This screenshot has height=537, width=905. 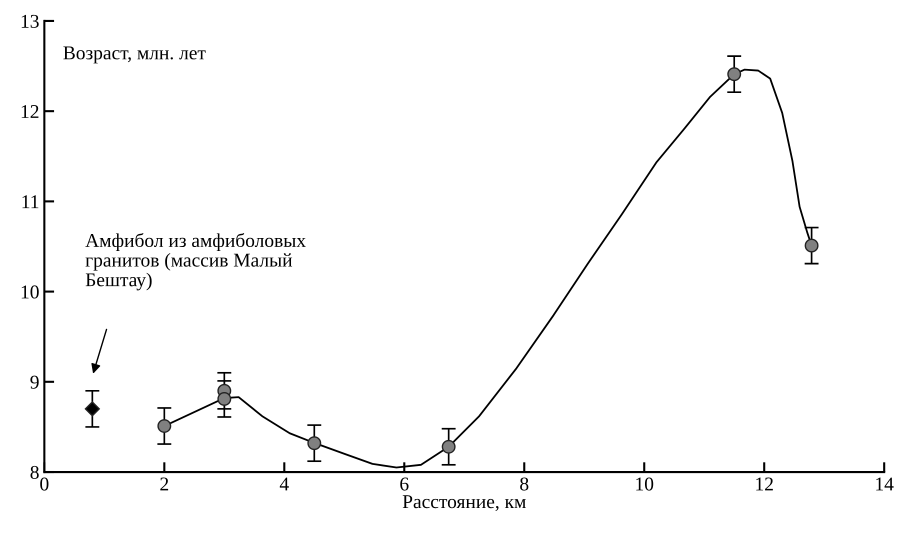 What do you see at coordinates (44, 484) in the screenshot?
I see `x-tick-label: 0` at bounding box center [44, 484].